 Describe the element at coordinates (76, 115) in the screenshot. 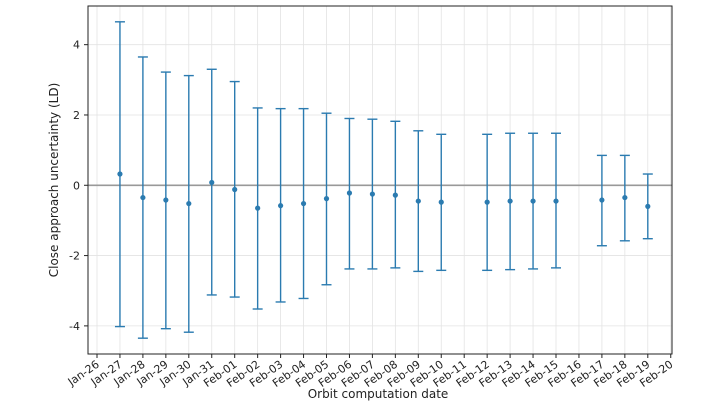

I see `y-tick-label: 2` at that location.